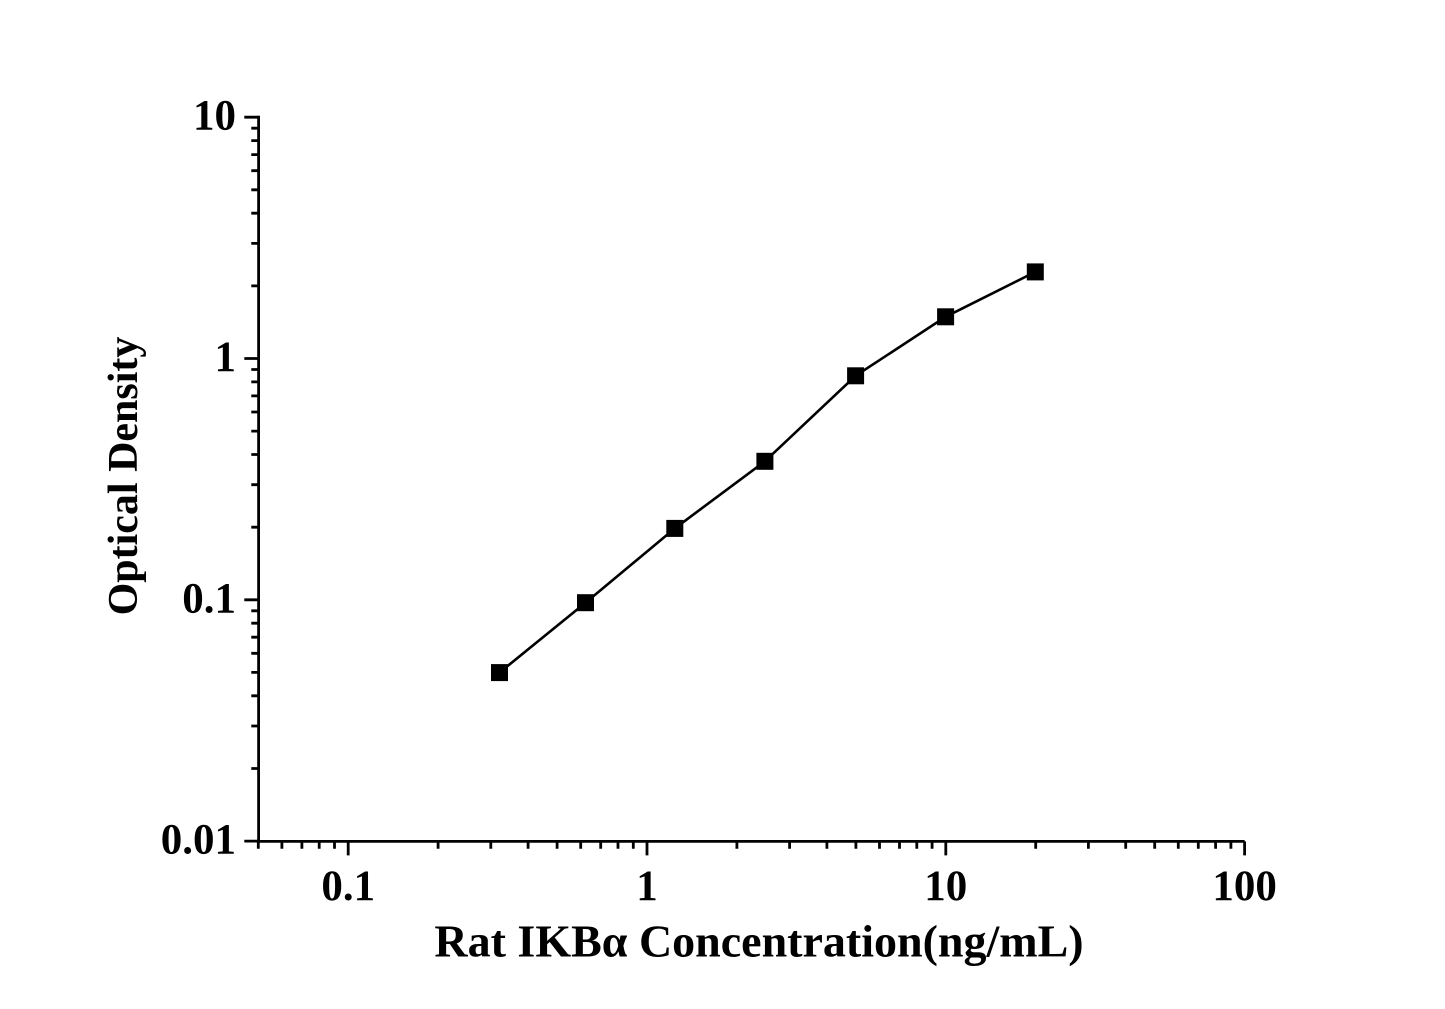 The image size is (1445, 1009). What do you see at coordinates (758, 940) in the screenshot?
I see `svg-text: Rat IKBα Concentration(ng/mL)` at bounding box center [758, 940].